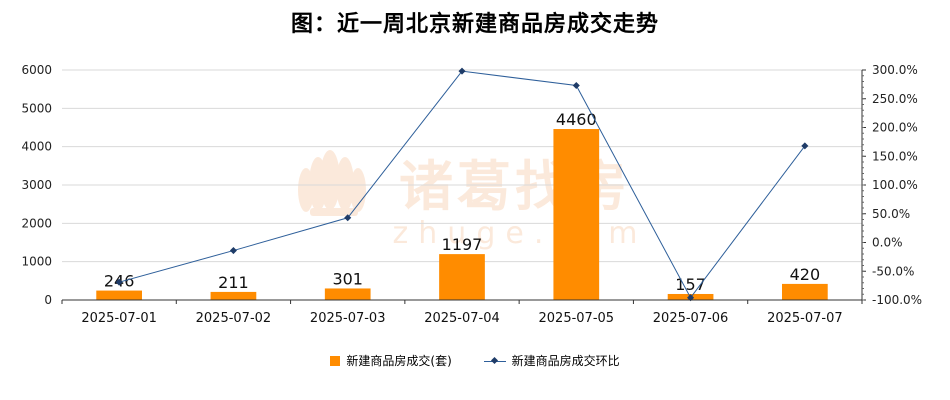 This screenshot has width=950, height=400. Describe the element at coordinates (520, 233) in the screenshot. I see `svg-text: zhuge.com` at that location.